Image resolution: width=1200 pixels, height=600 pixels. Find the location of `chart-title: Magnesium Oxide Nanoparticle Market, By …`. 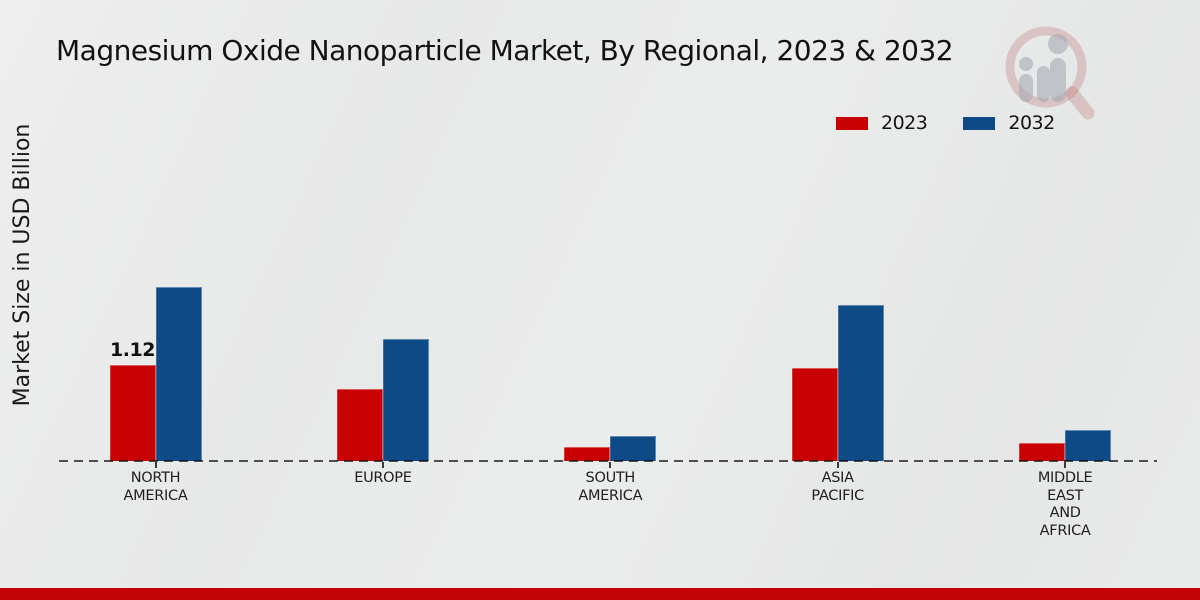

chart-title: Magnesium Oxide Nanoparticle Market, By … is located at coordinates (505, 50).